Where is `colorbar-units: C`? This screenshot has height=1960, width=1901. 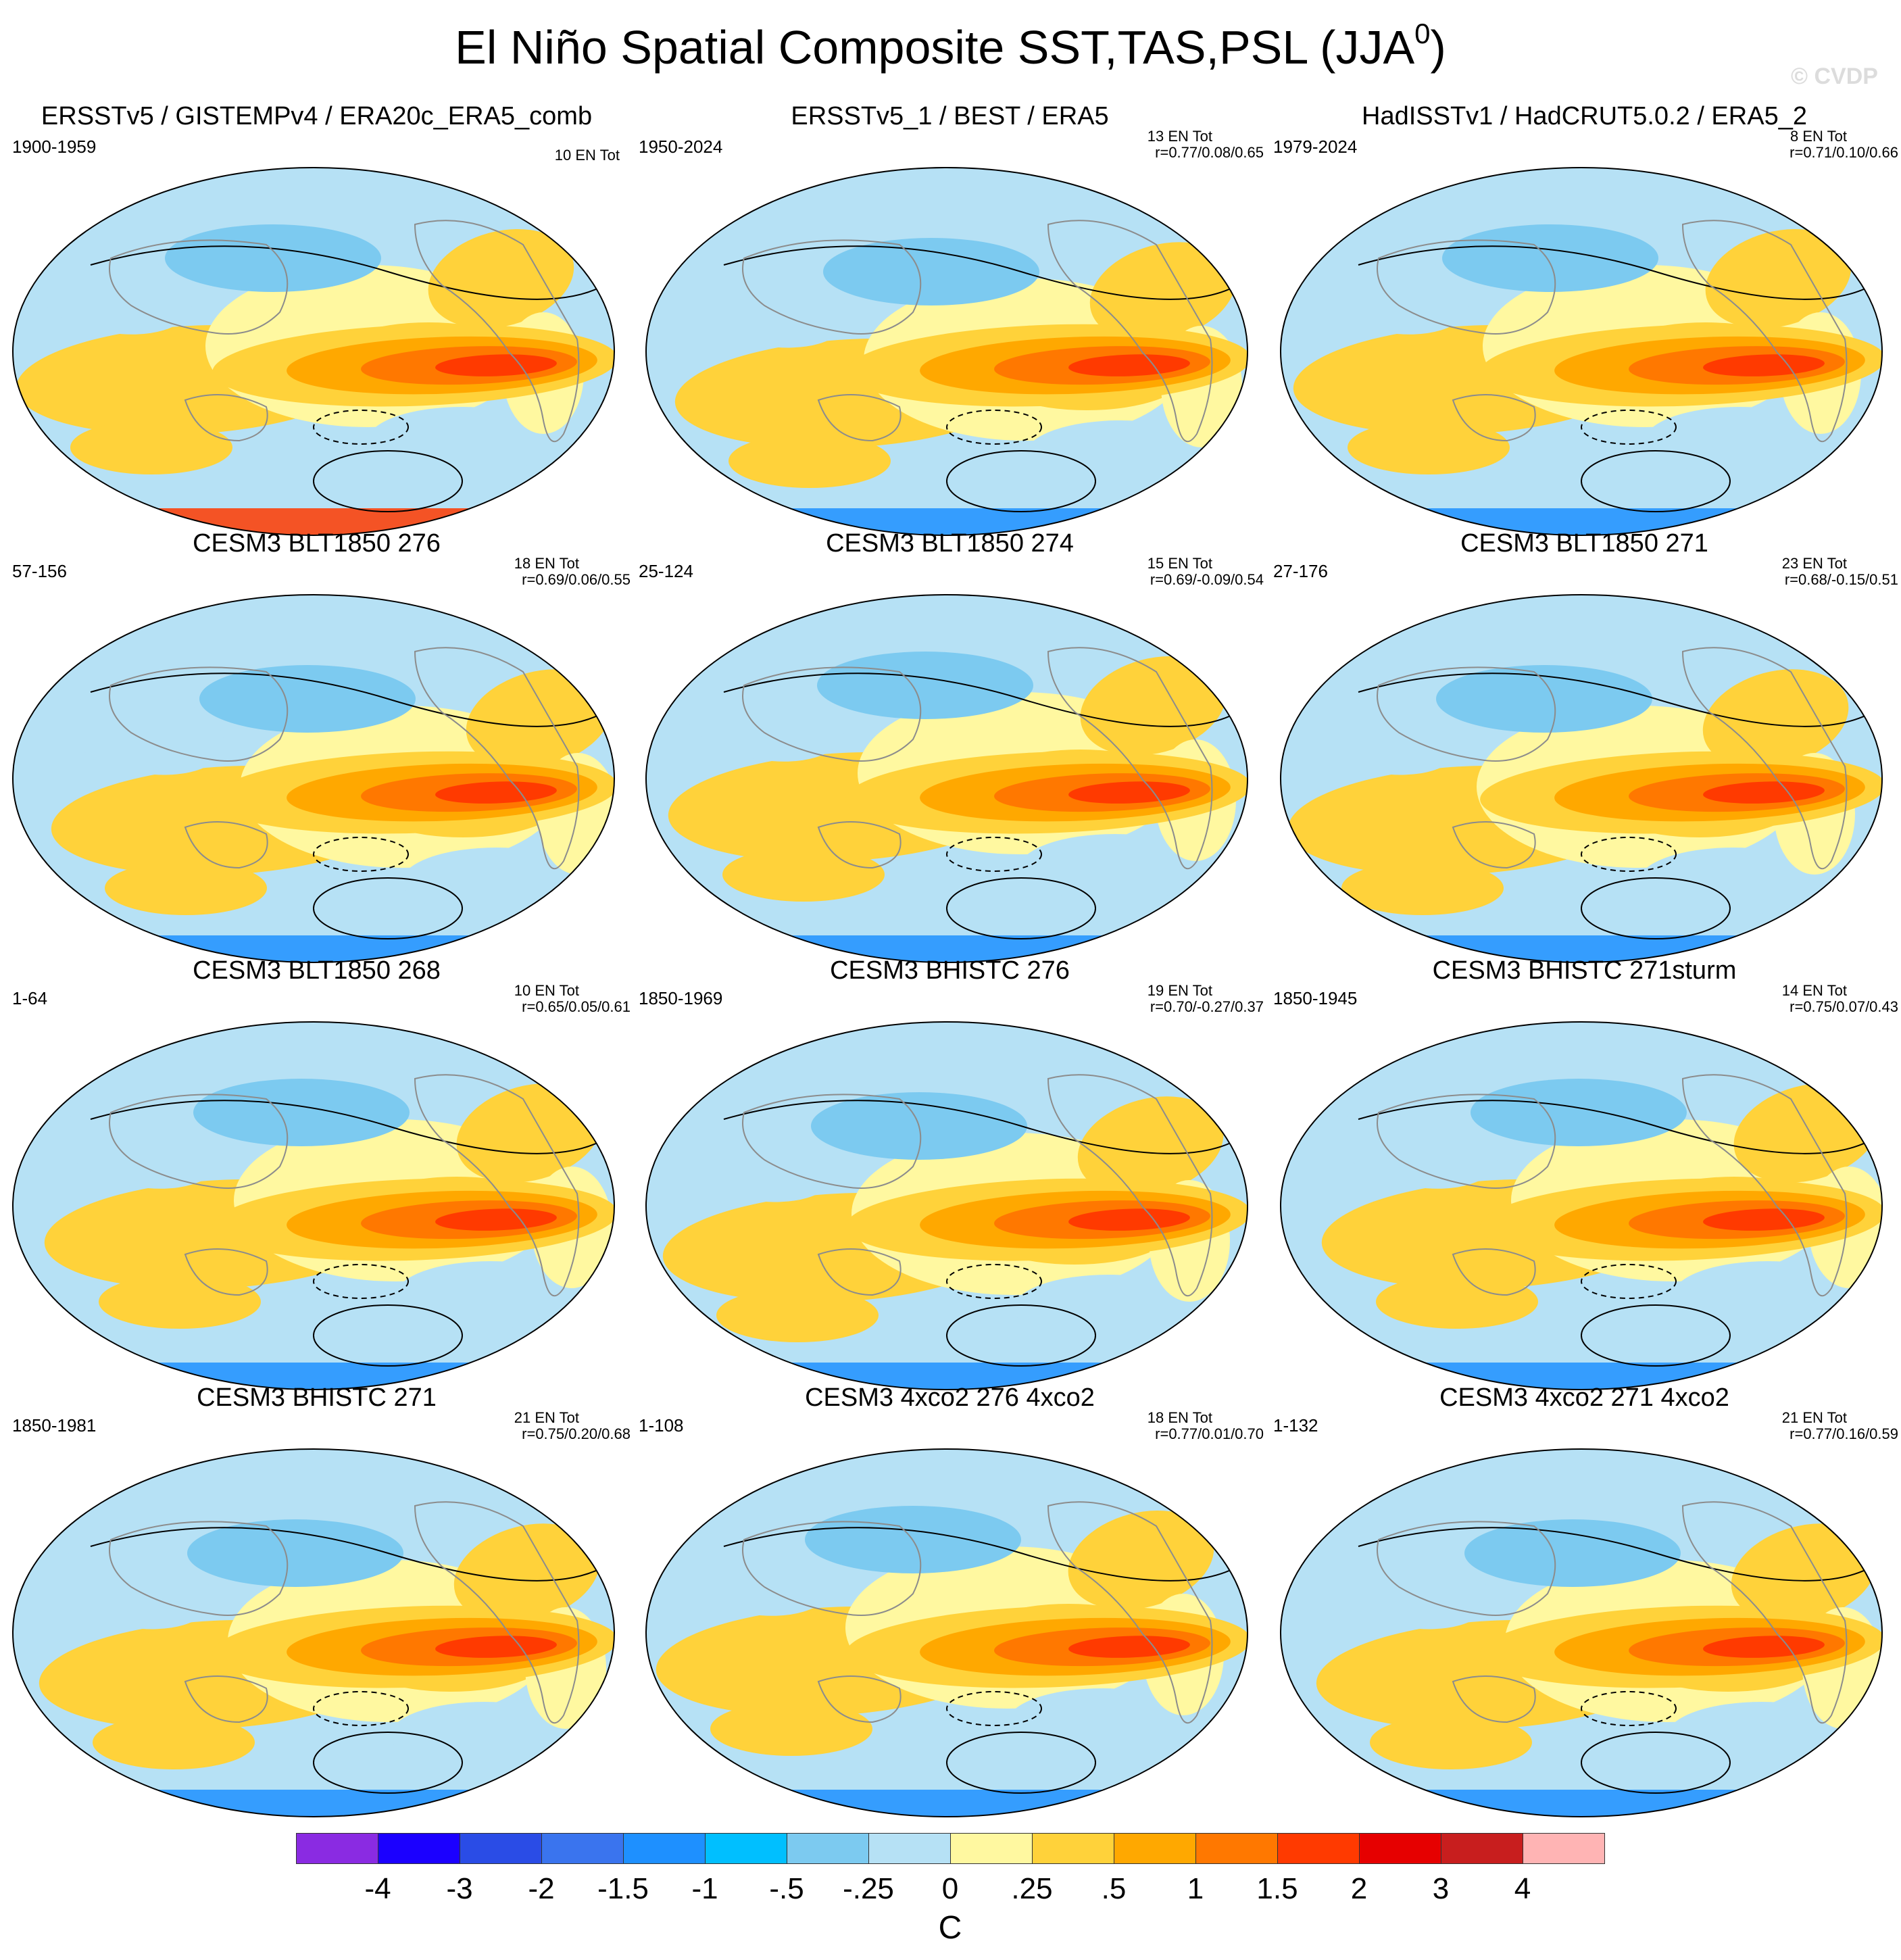
colorbar-units: C is located at coordinates (950, 1928).